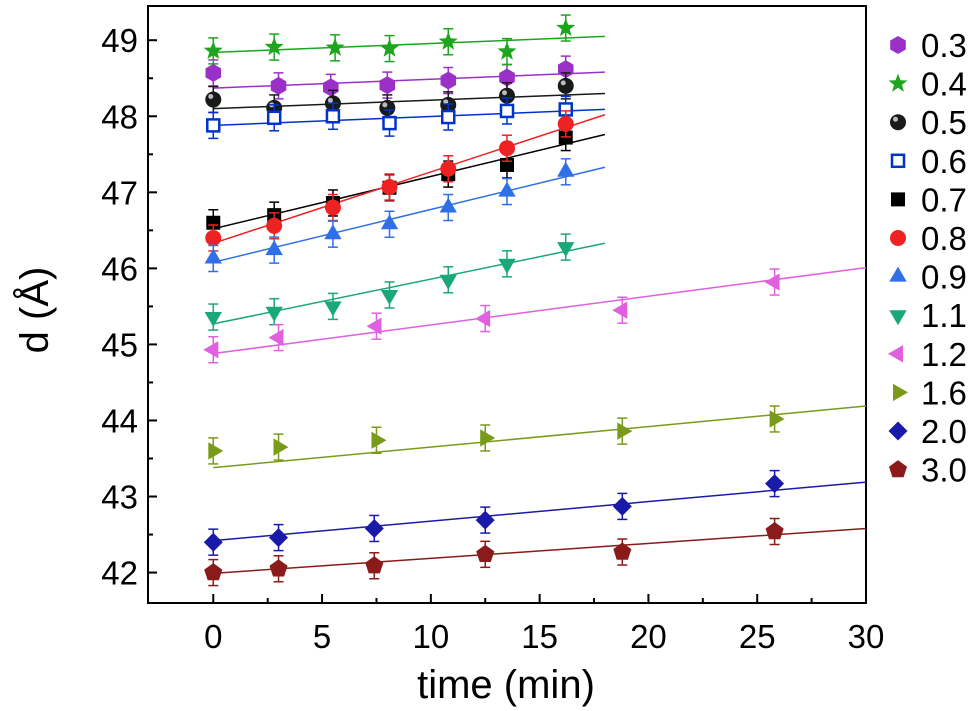  I want to click on legend-item-0.8: 0.8, so click(928, 238).